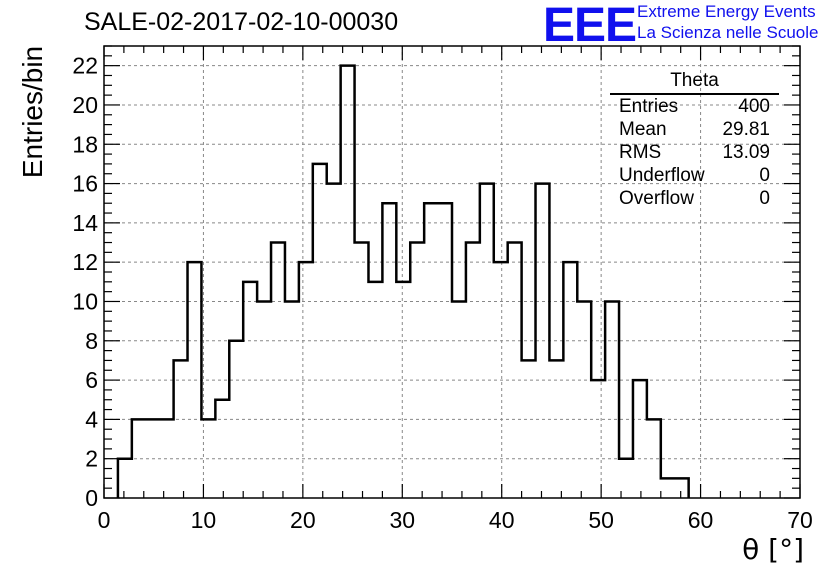 This screenshot has width=836, height=572. What do you see at coordinates (694, 82) in the screenshot?
I see `stats-title: Theta` at bounding box center [694, 82].